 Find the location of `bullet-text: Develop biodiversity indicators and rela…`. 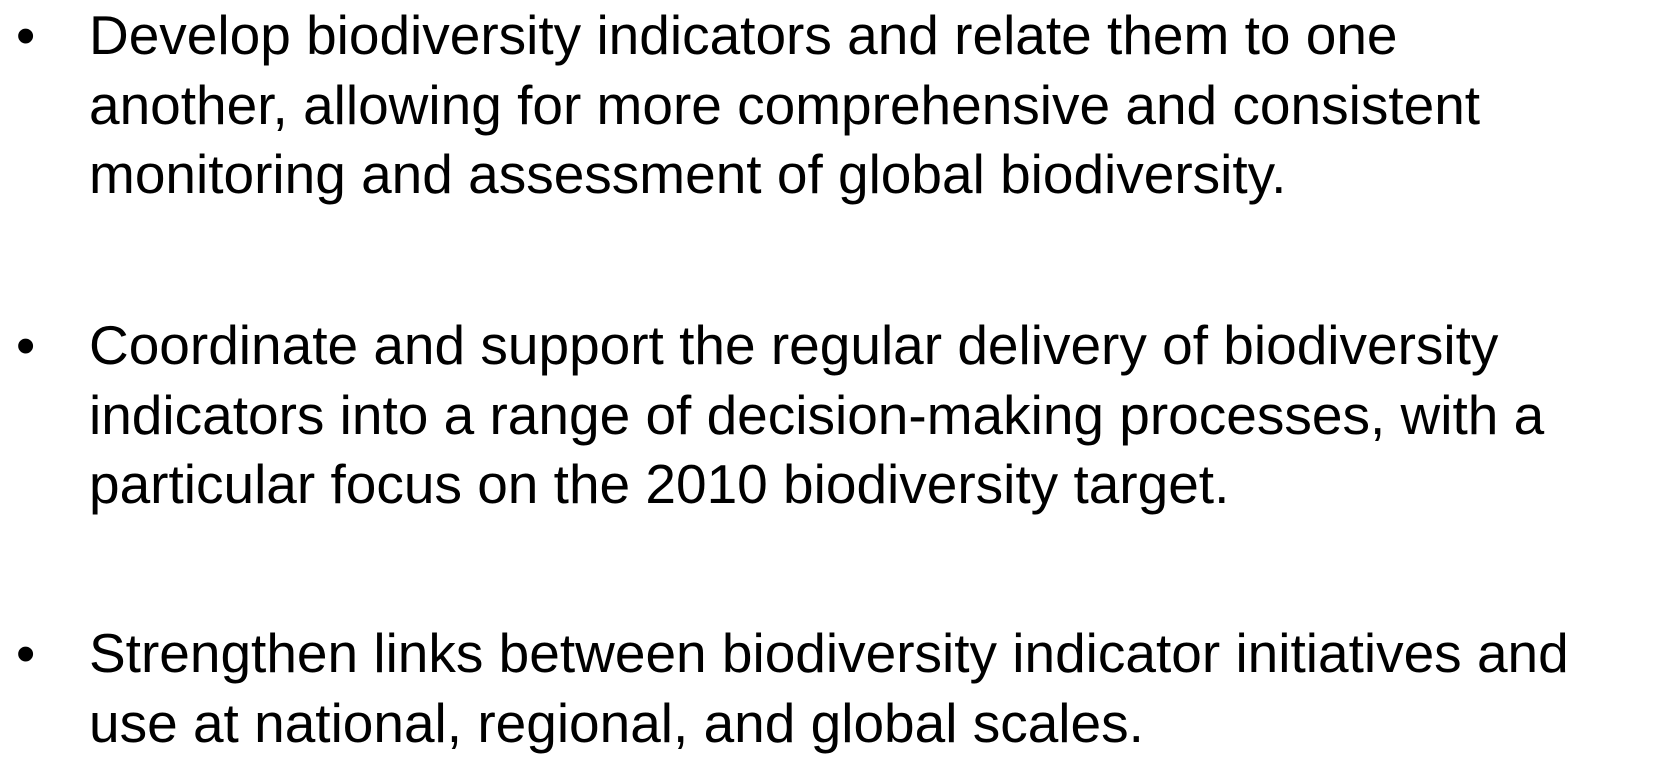

bullet-text: Develop biodiversity indicators and rela… is located at coordinates (743, 35).